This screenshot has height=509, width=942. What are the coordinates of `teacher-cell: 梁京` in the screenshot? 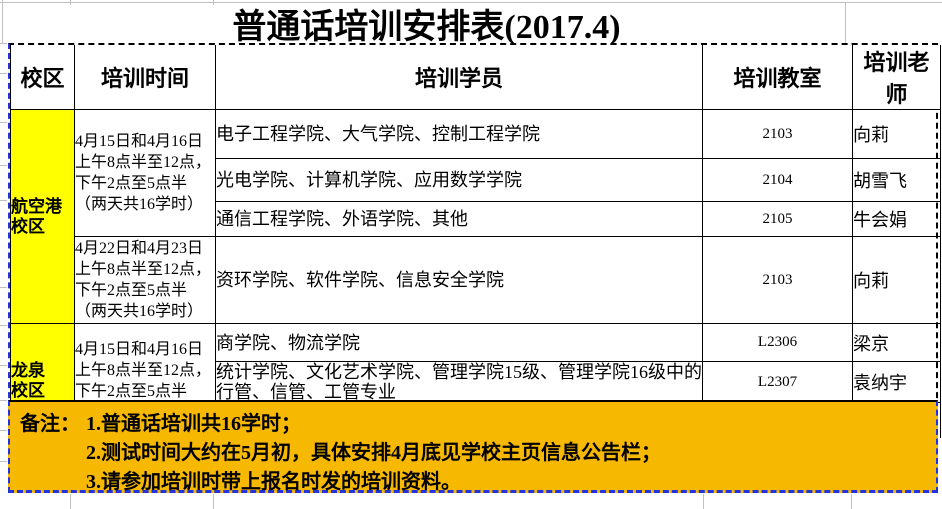 It's located at (896, 342).